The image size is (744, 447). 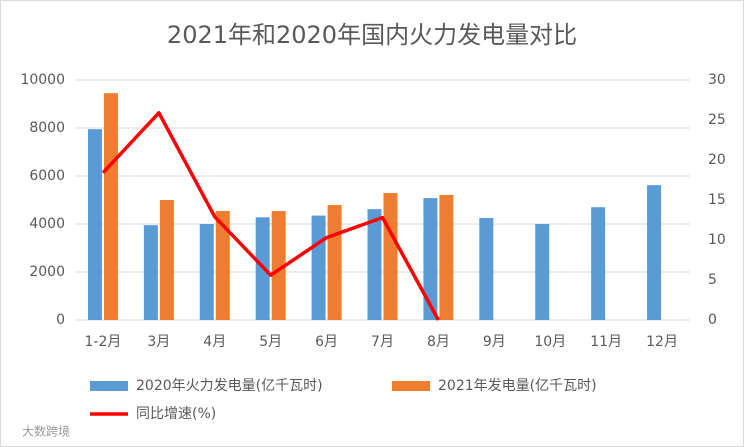 What do you see at coordinates (550, 342) in the screenshot?
I see `x-tick-label: 10月` at bounding box center [550, 342].